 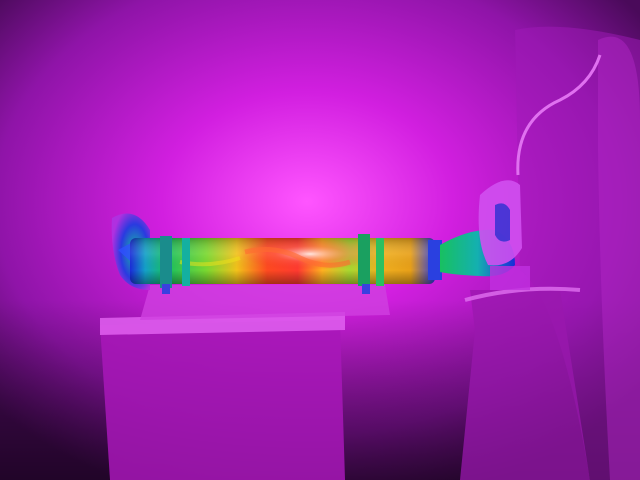 I want to click on support-base, so click(x=265, y=302).